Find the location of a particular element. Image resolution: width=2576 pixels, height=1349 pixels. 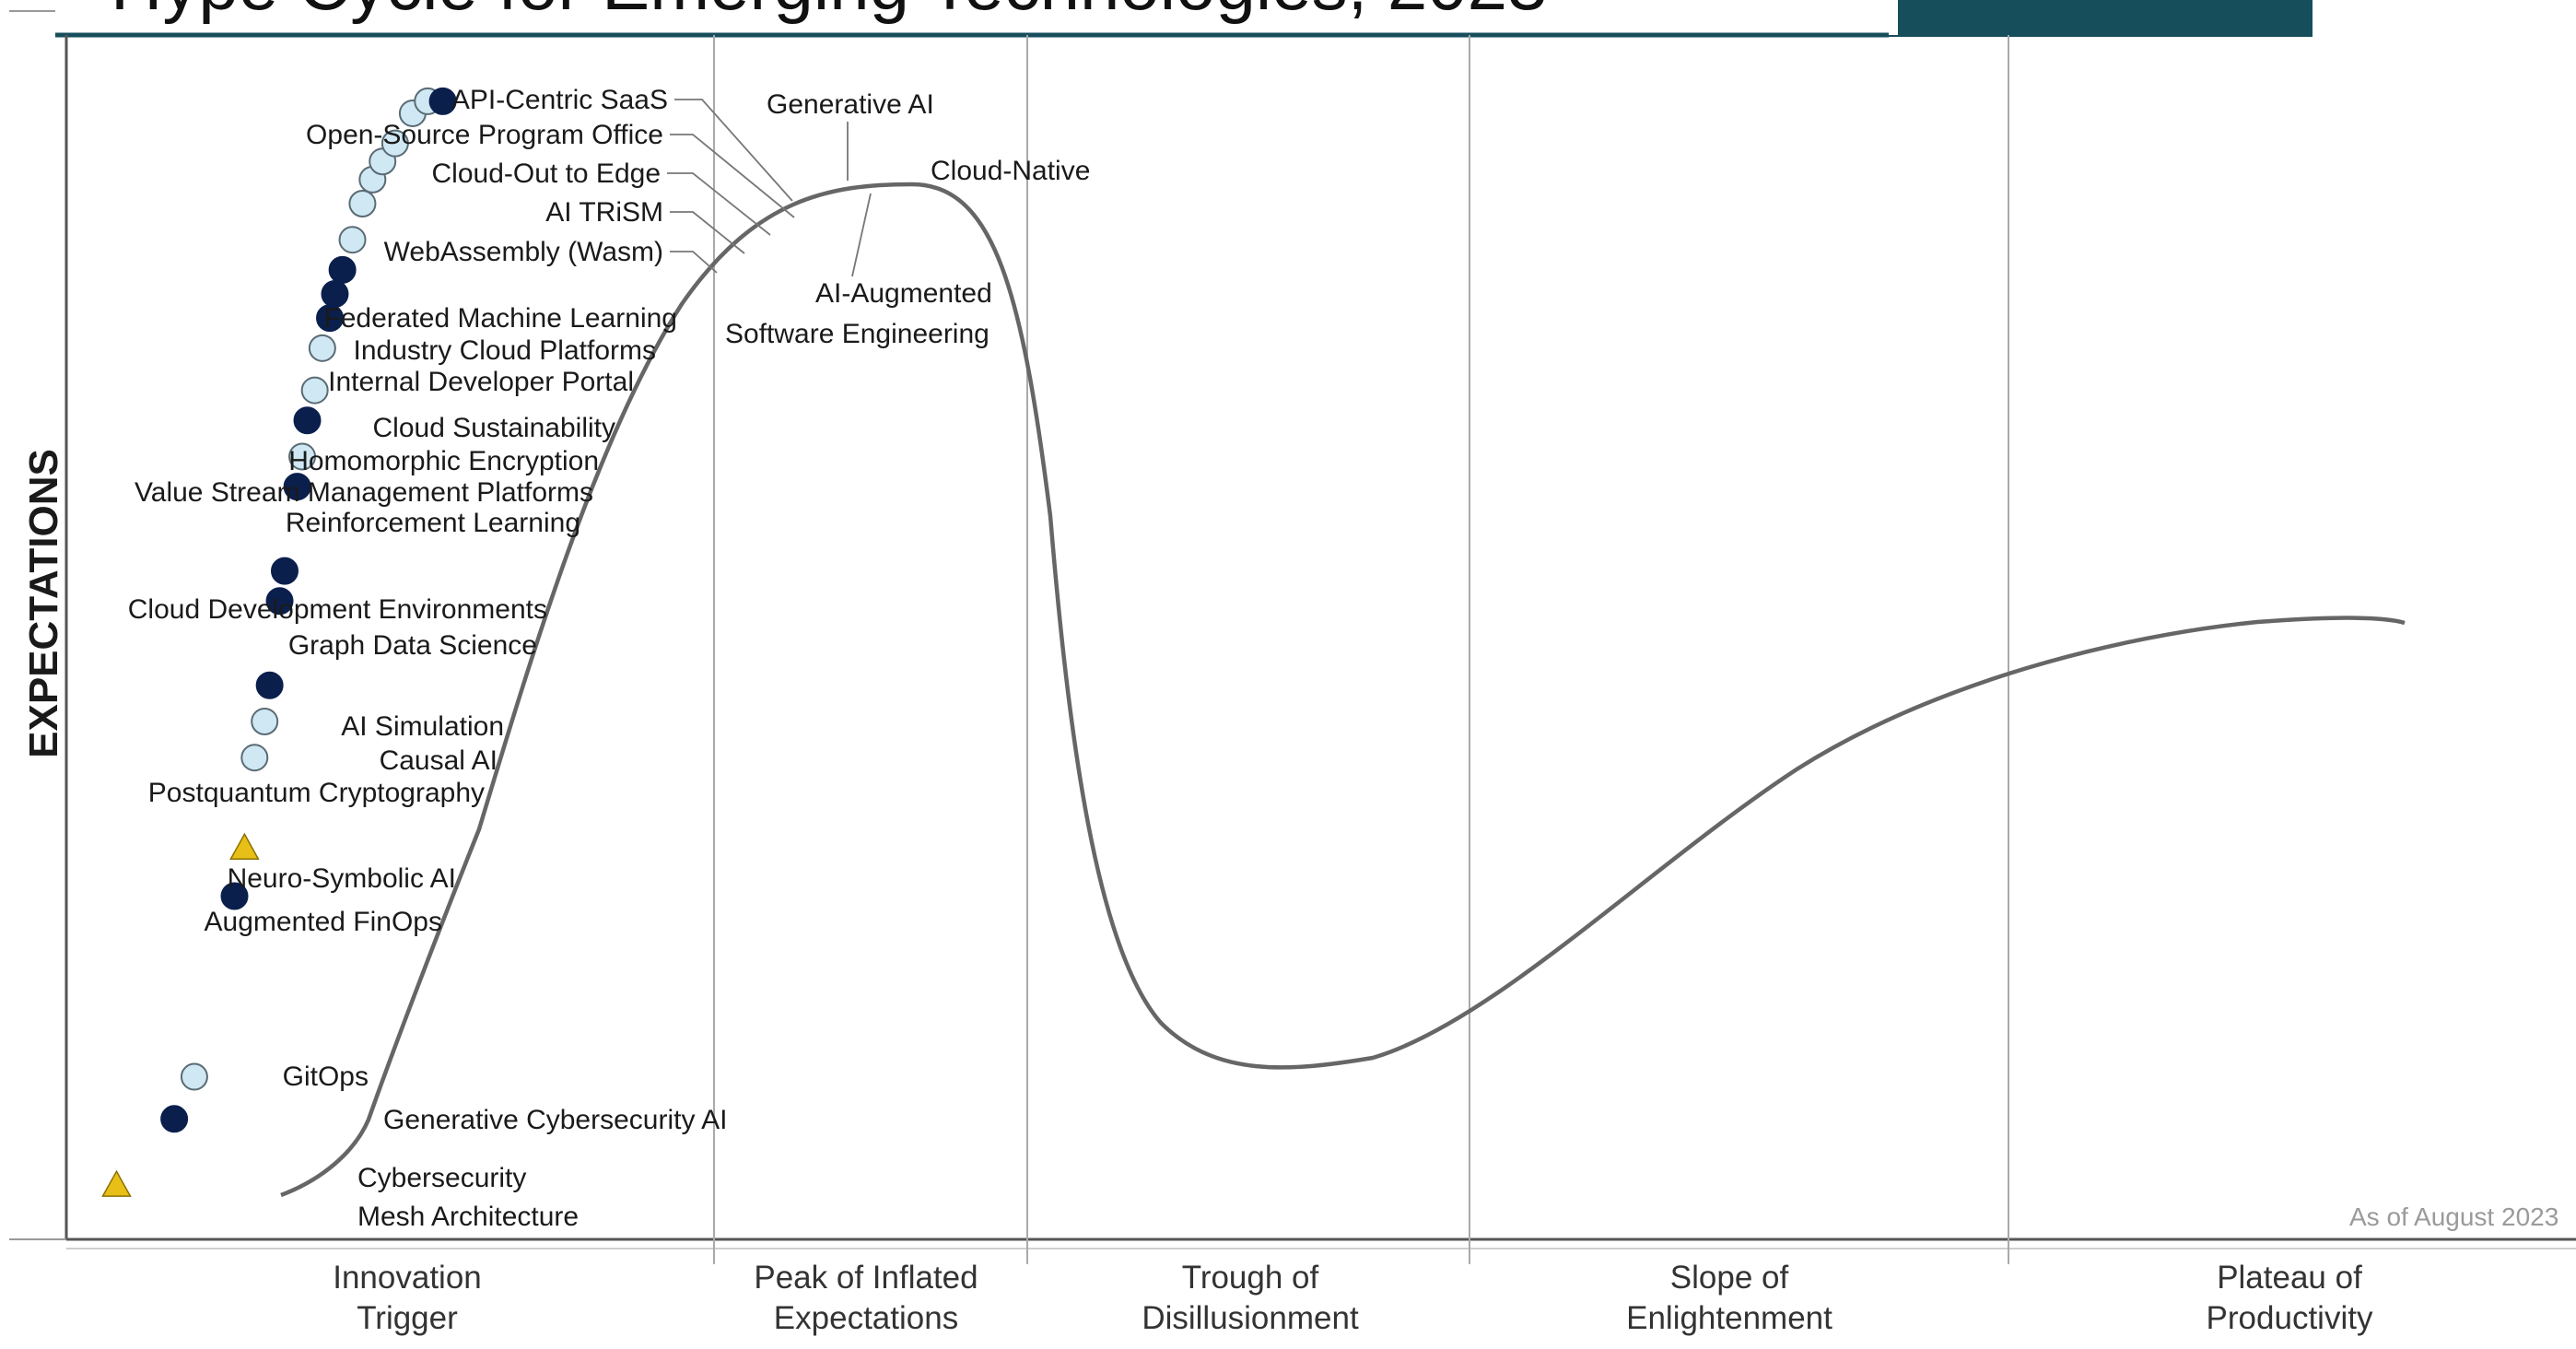

y-axis-title: EXPECTATIONS is located at coordinates (43, 604).